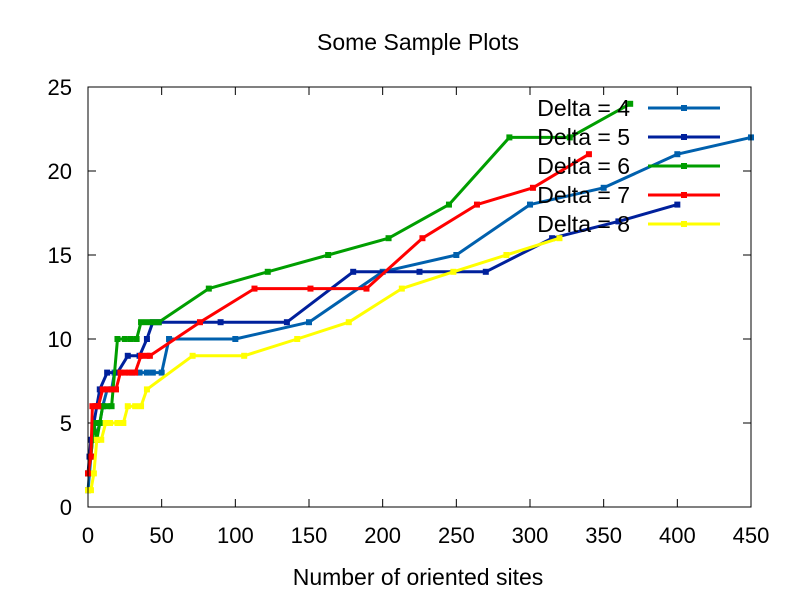 The width and height of the screenshot is (800, 600). Describe the element at coordinates (530, 535) in the screenshot. I see `x-tick-label: 300` at that location.